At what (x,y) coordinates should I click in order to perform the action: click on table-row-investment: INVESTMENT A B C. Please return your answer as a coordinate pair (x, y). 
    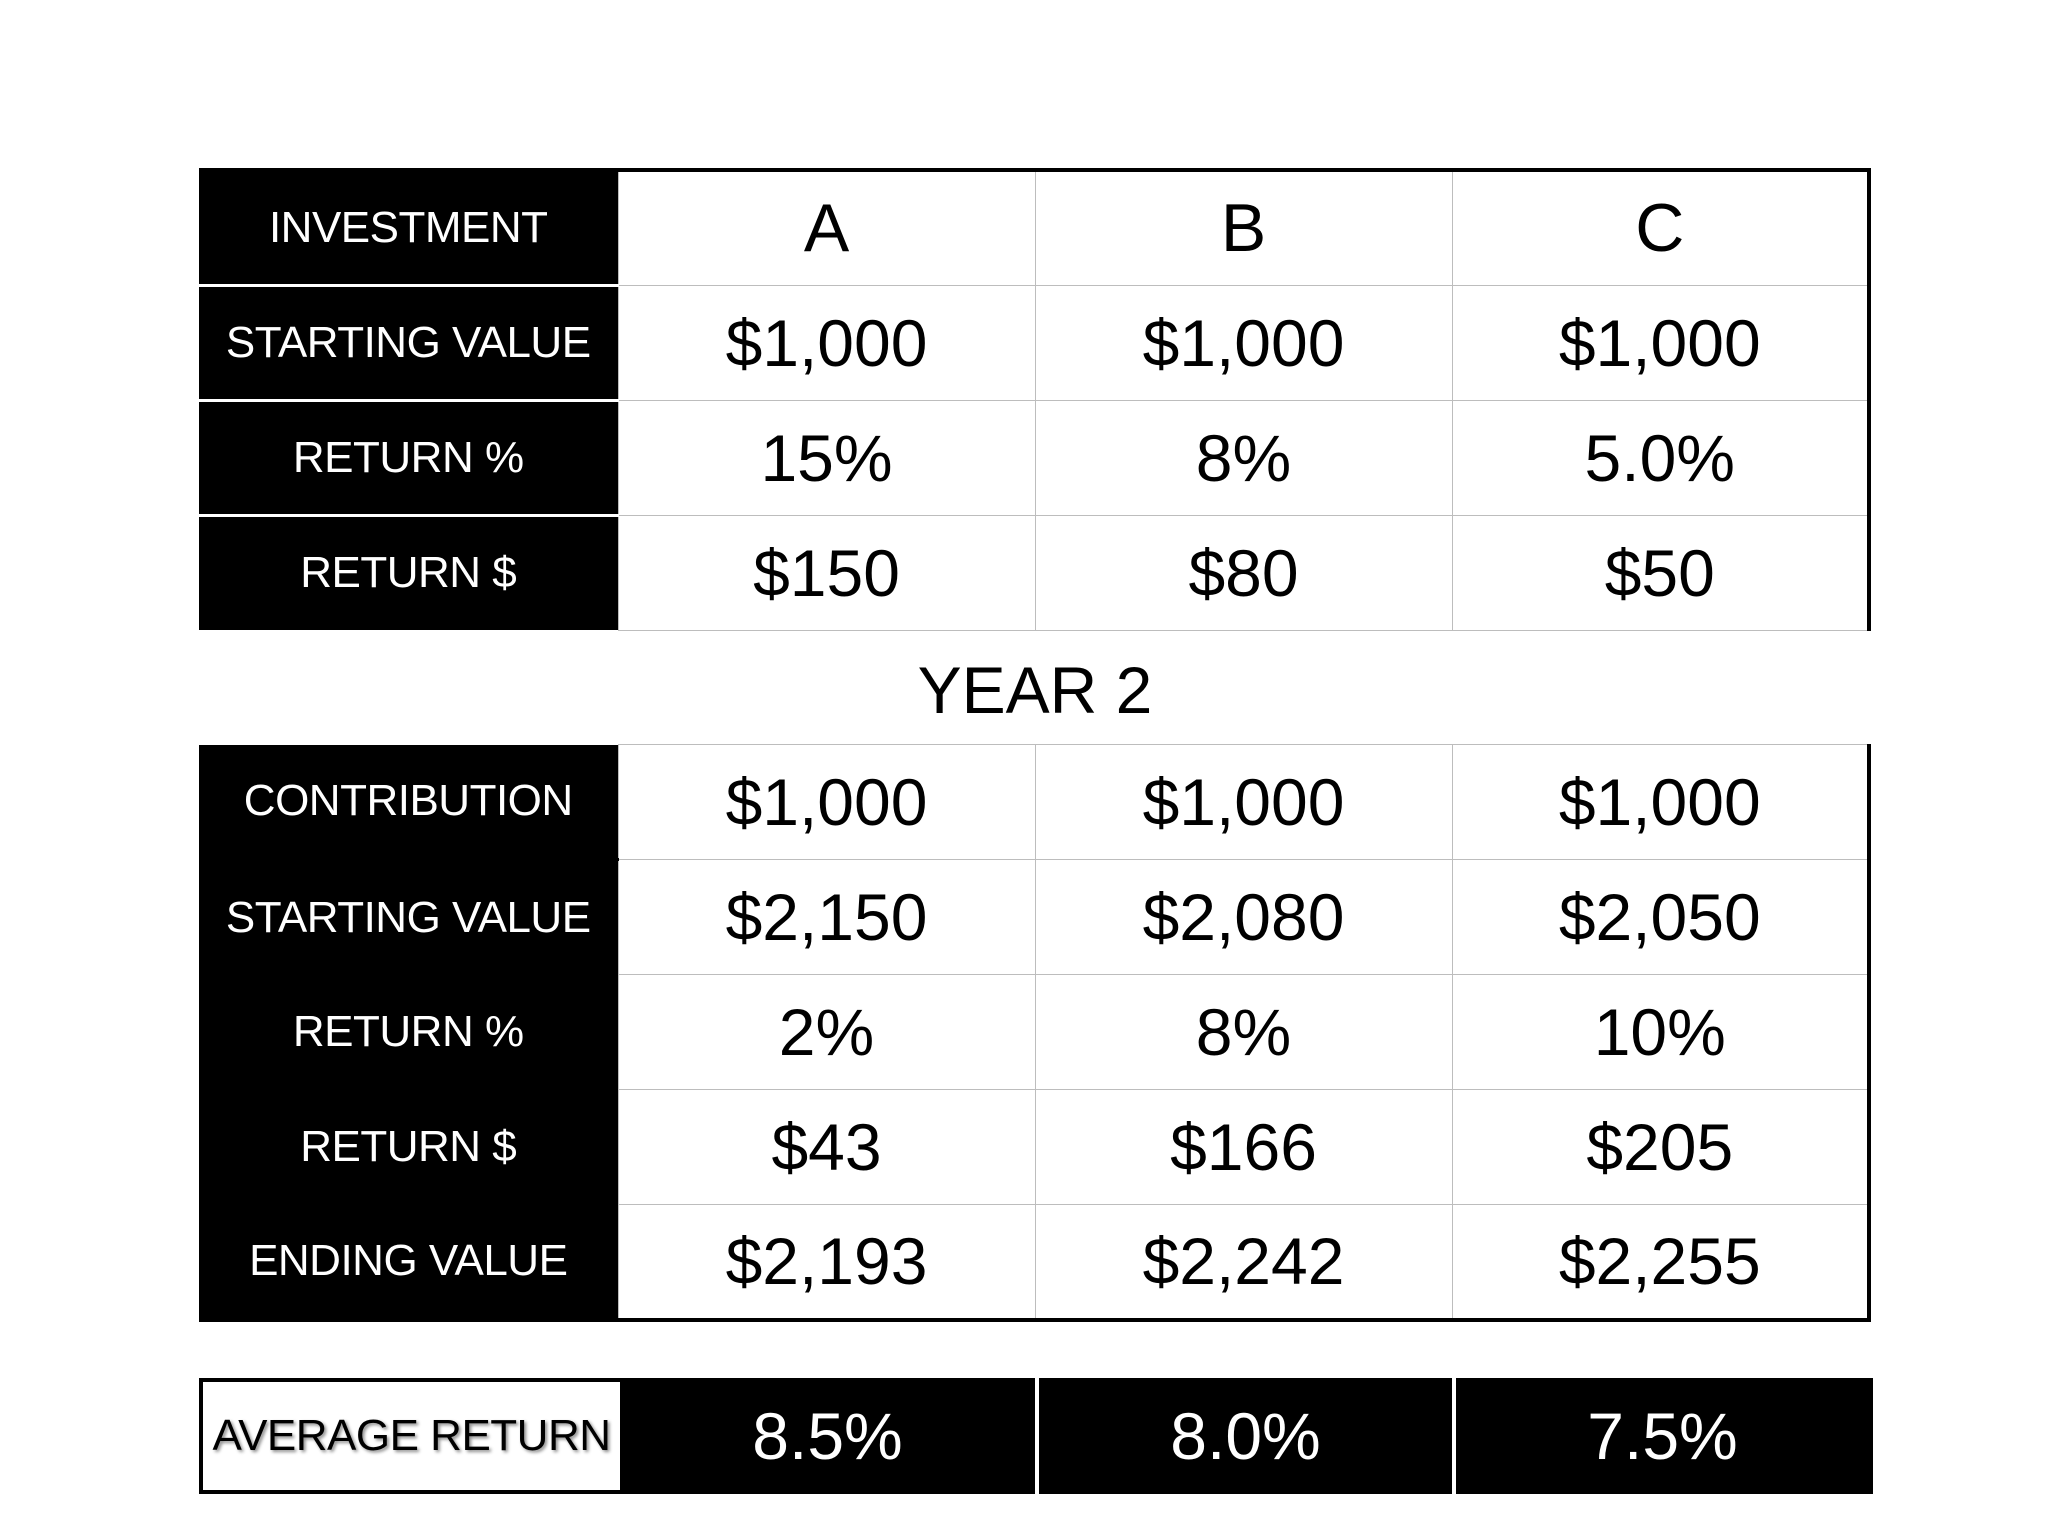
    Looking at the image, I should click on (1034, 228).